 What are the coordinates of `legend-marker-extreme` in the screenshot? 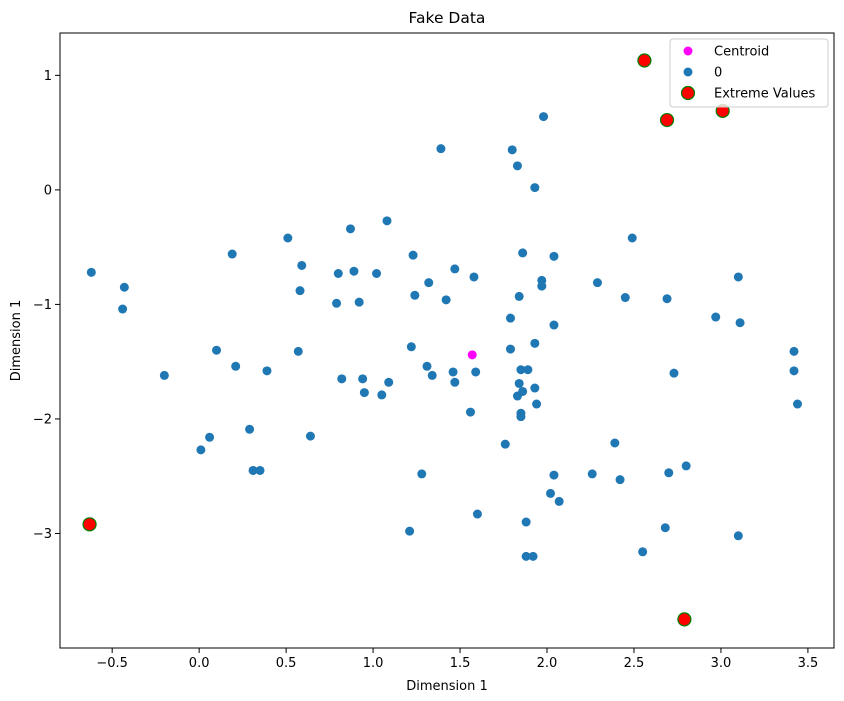 It's located at (688, 93).